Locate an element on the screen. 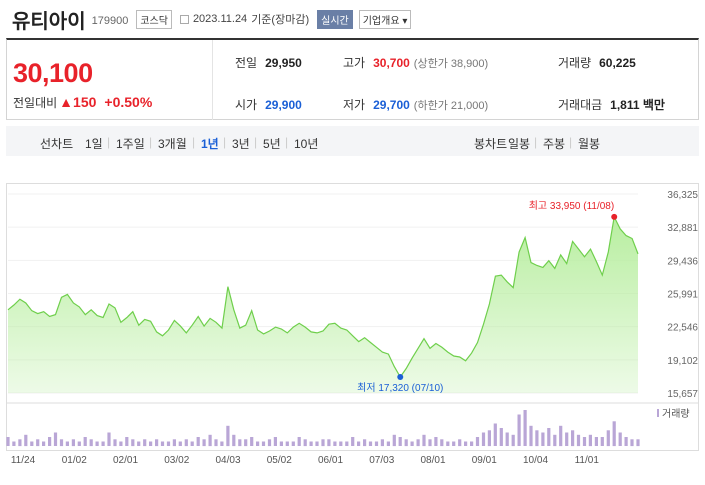 This screenshot has width=705, height=485. candle-chart-label: 봉차트 is located at coordinates (491, 144).